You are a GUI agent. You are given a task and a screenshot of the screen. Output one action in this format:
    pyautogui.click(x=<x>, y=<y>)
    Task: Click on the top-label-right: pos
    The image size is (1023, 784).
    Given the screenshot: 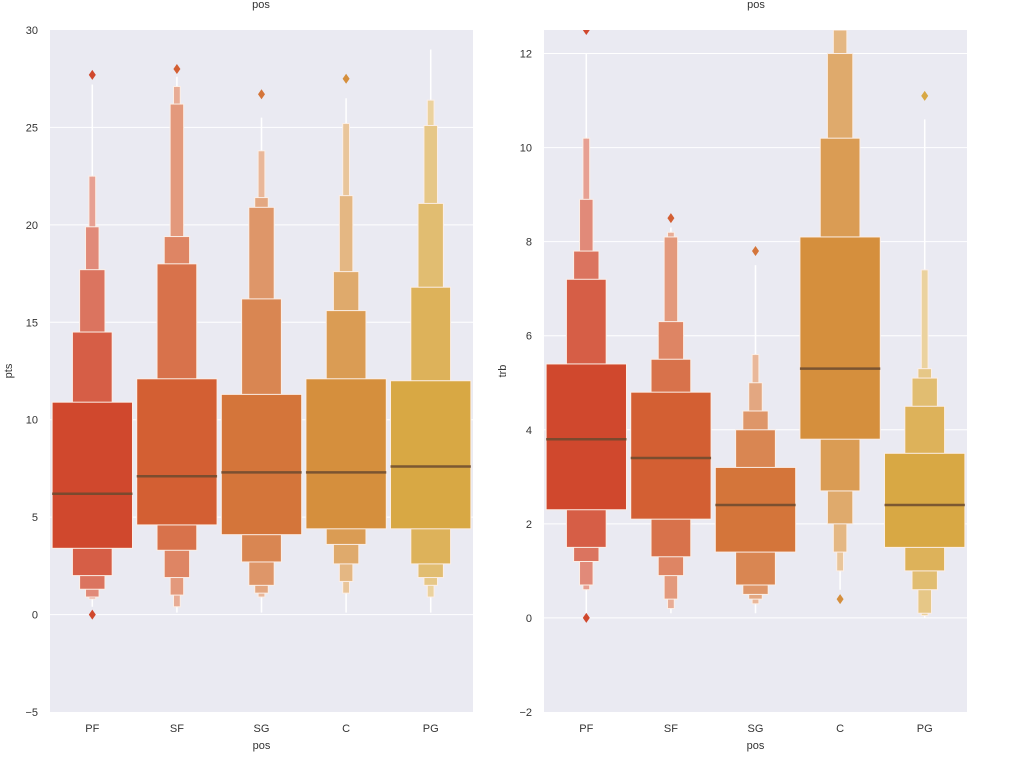 What is the action you would take?
    pyautogui.click(x=756, y=5)
    